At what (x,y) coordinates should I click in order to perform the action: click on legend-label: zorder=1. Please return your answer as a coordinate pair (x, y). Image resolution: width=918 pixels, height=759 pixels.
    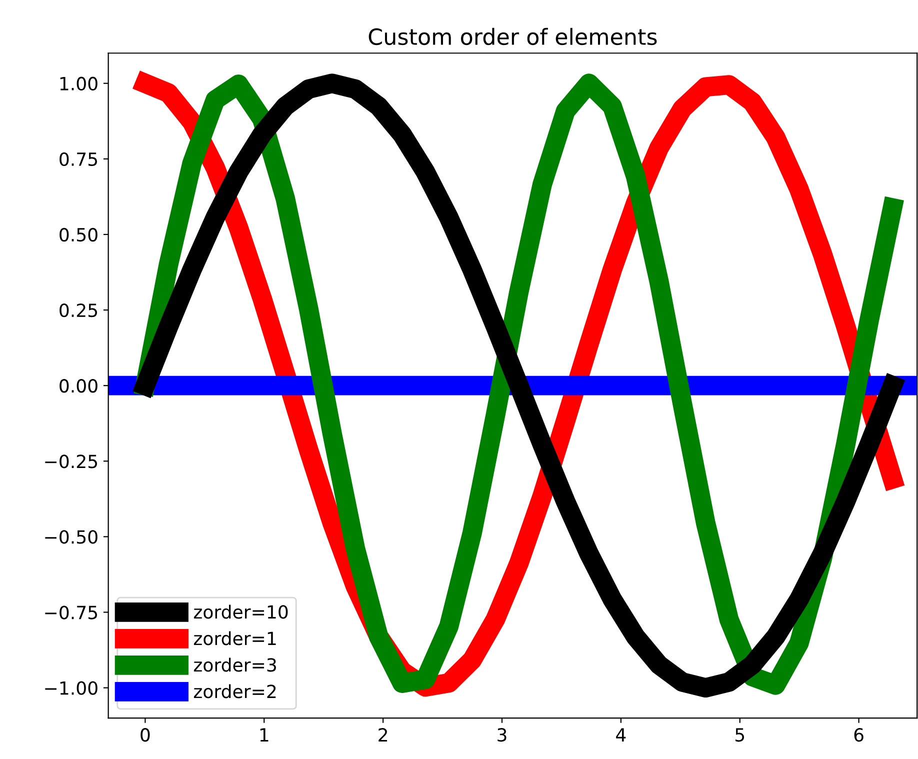
    Looking at the image, I should click on (235, 638).